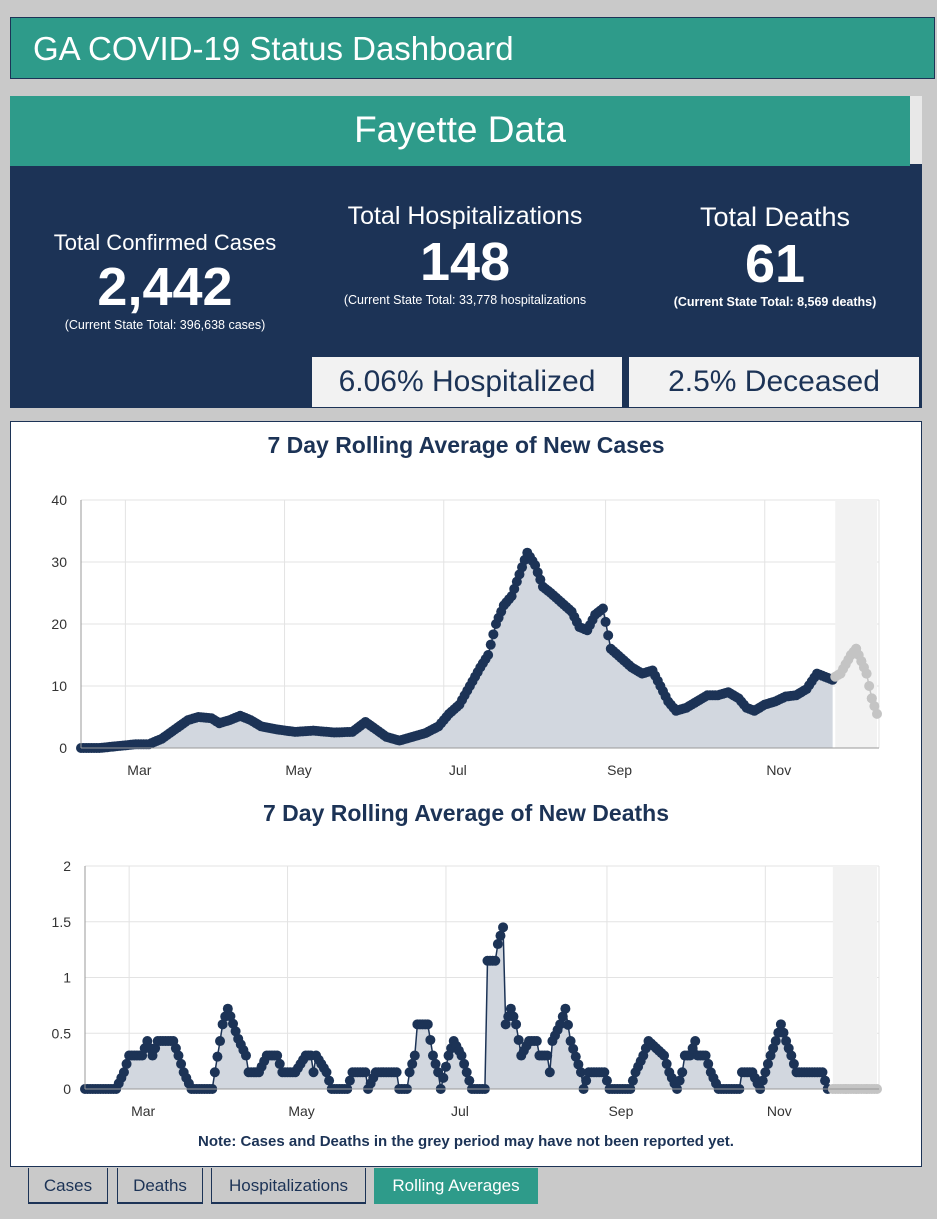  Describe the element at coordinates (460, 131) in the screenshot. I see `county-header: Fayette Data` at that location.